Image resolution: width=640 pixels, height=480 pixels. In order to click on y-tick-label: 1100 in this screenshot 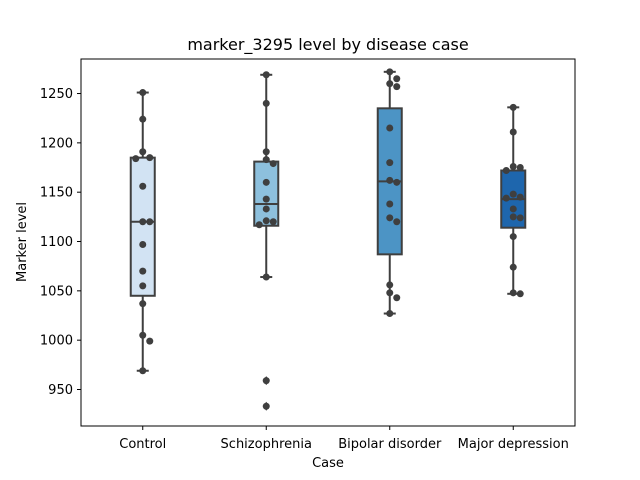, I will do `click(56, 242)`.